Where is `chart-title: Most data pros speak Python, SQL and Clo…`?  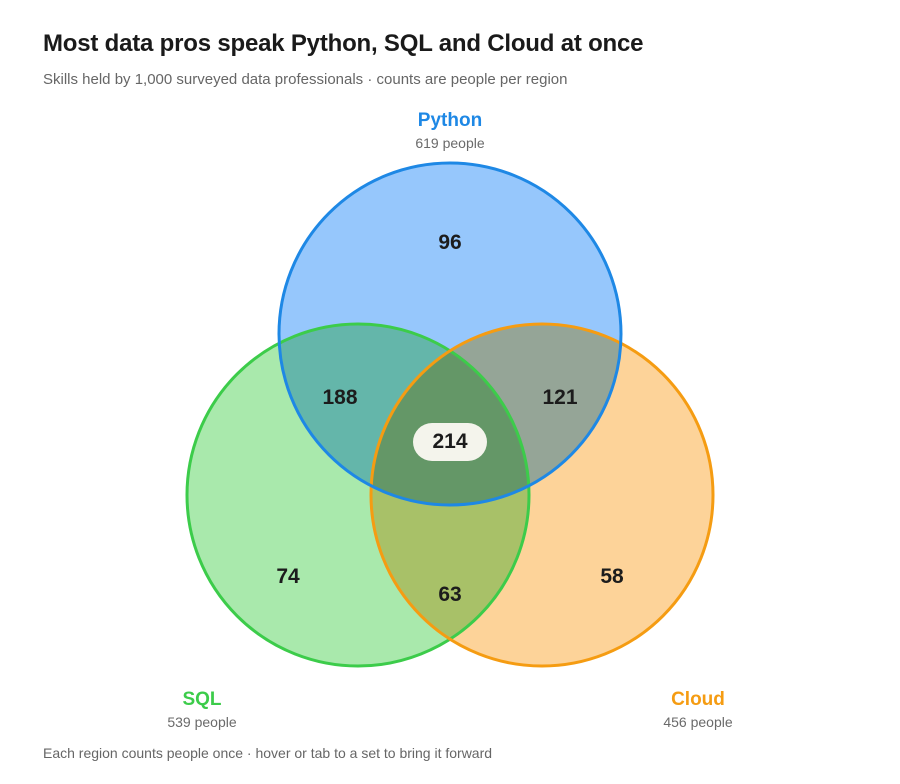
chart-title: Most data pros speak Python, SQL and Clo… is located at coordinates (343, 43).